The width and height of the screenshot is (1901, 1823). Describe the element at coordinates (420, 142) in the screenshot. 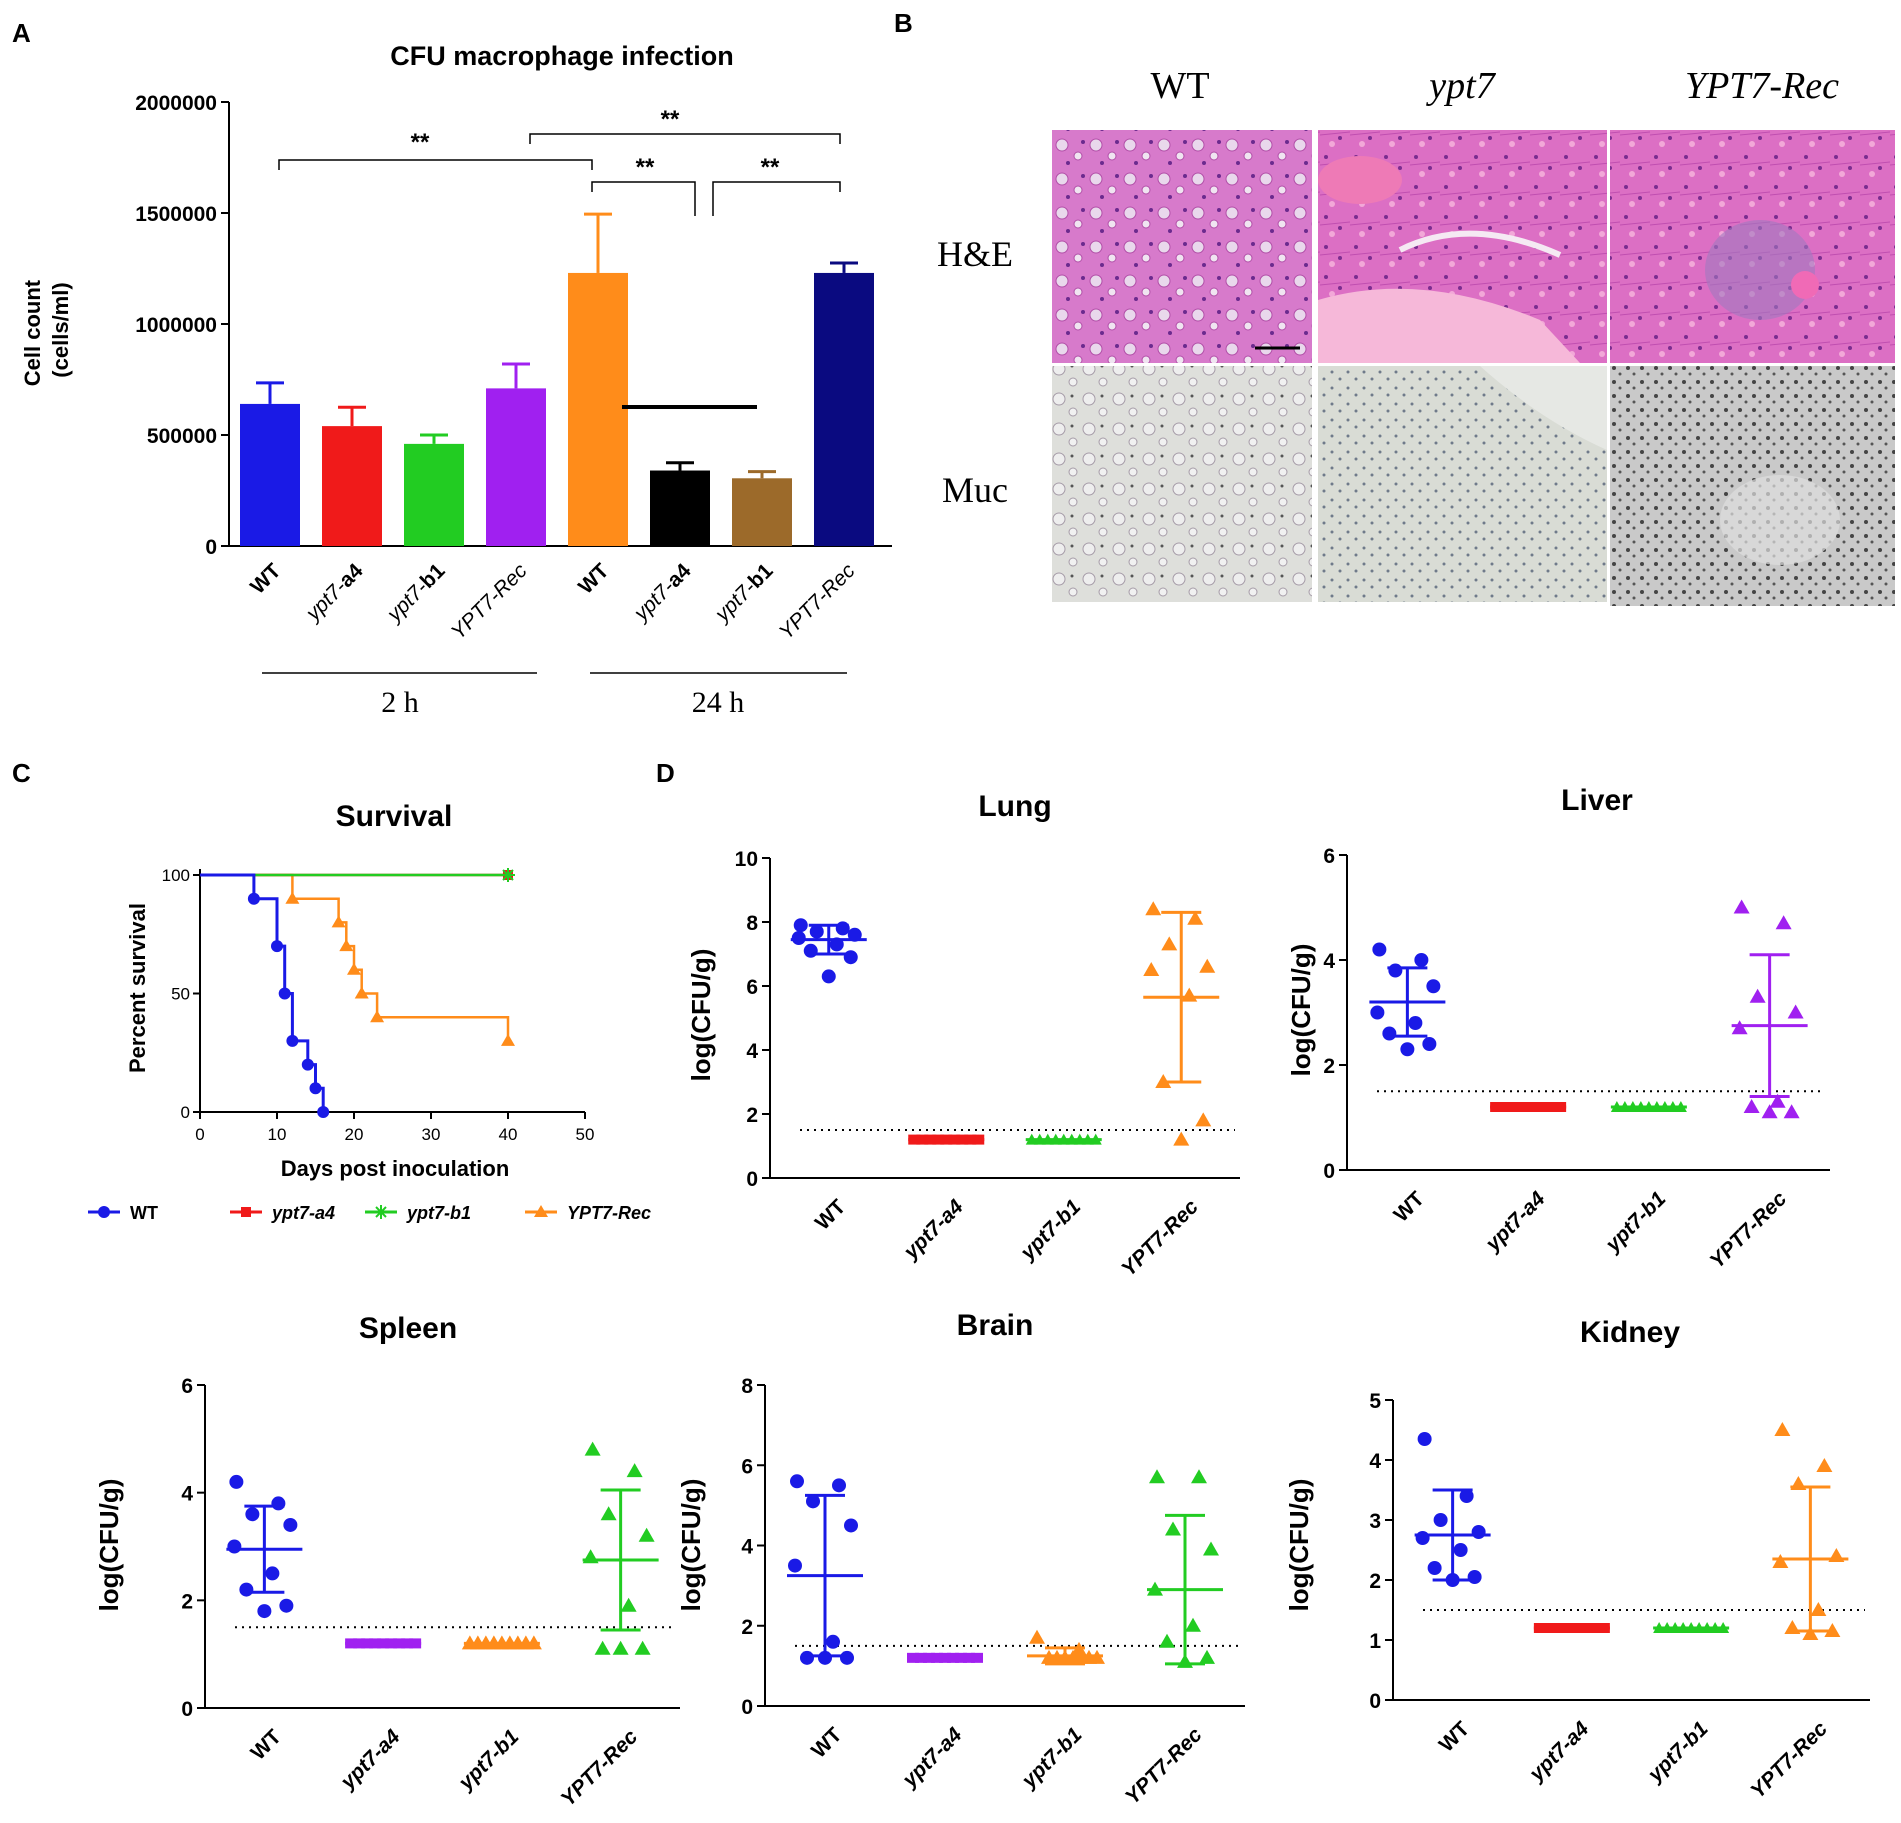

I see `sig-label-1: **` at that location.